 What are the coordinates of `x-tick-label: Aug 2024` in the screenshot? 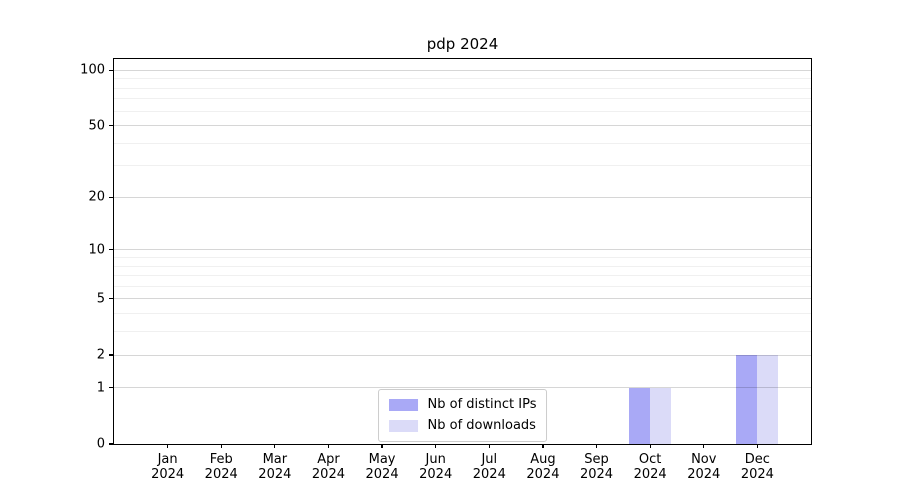 It's located at (543, 467).